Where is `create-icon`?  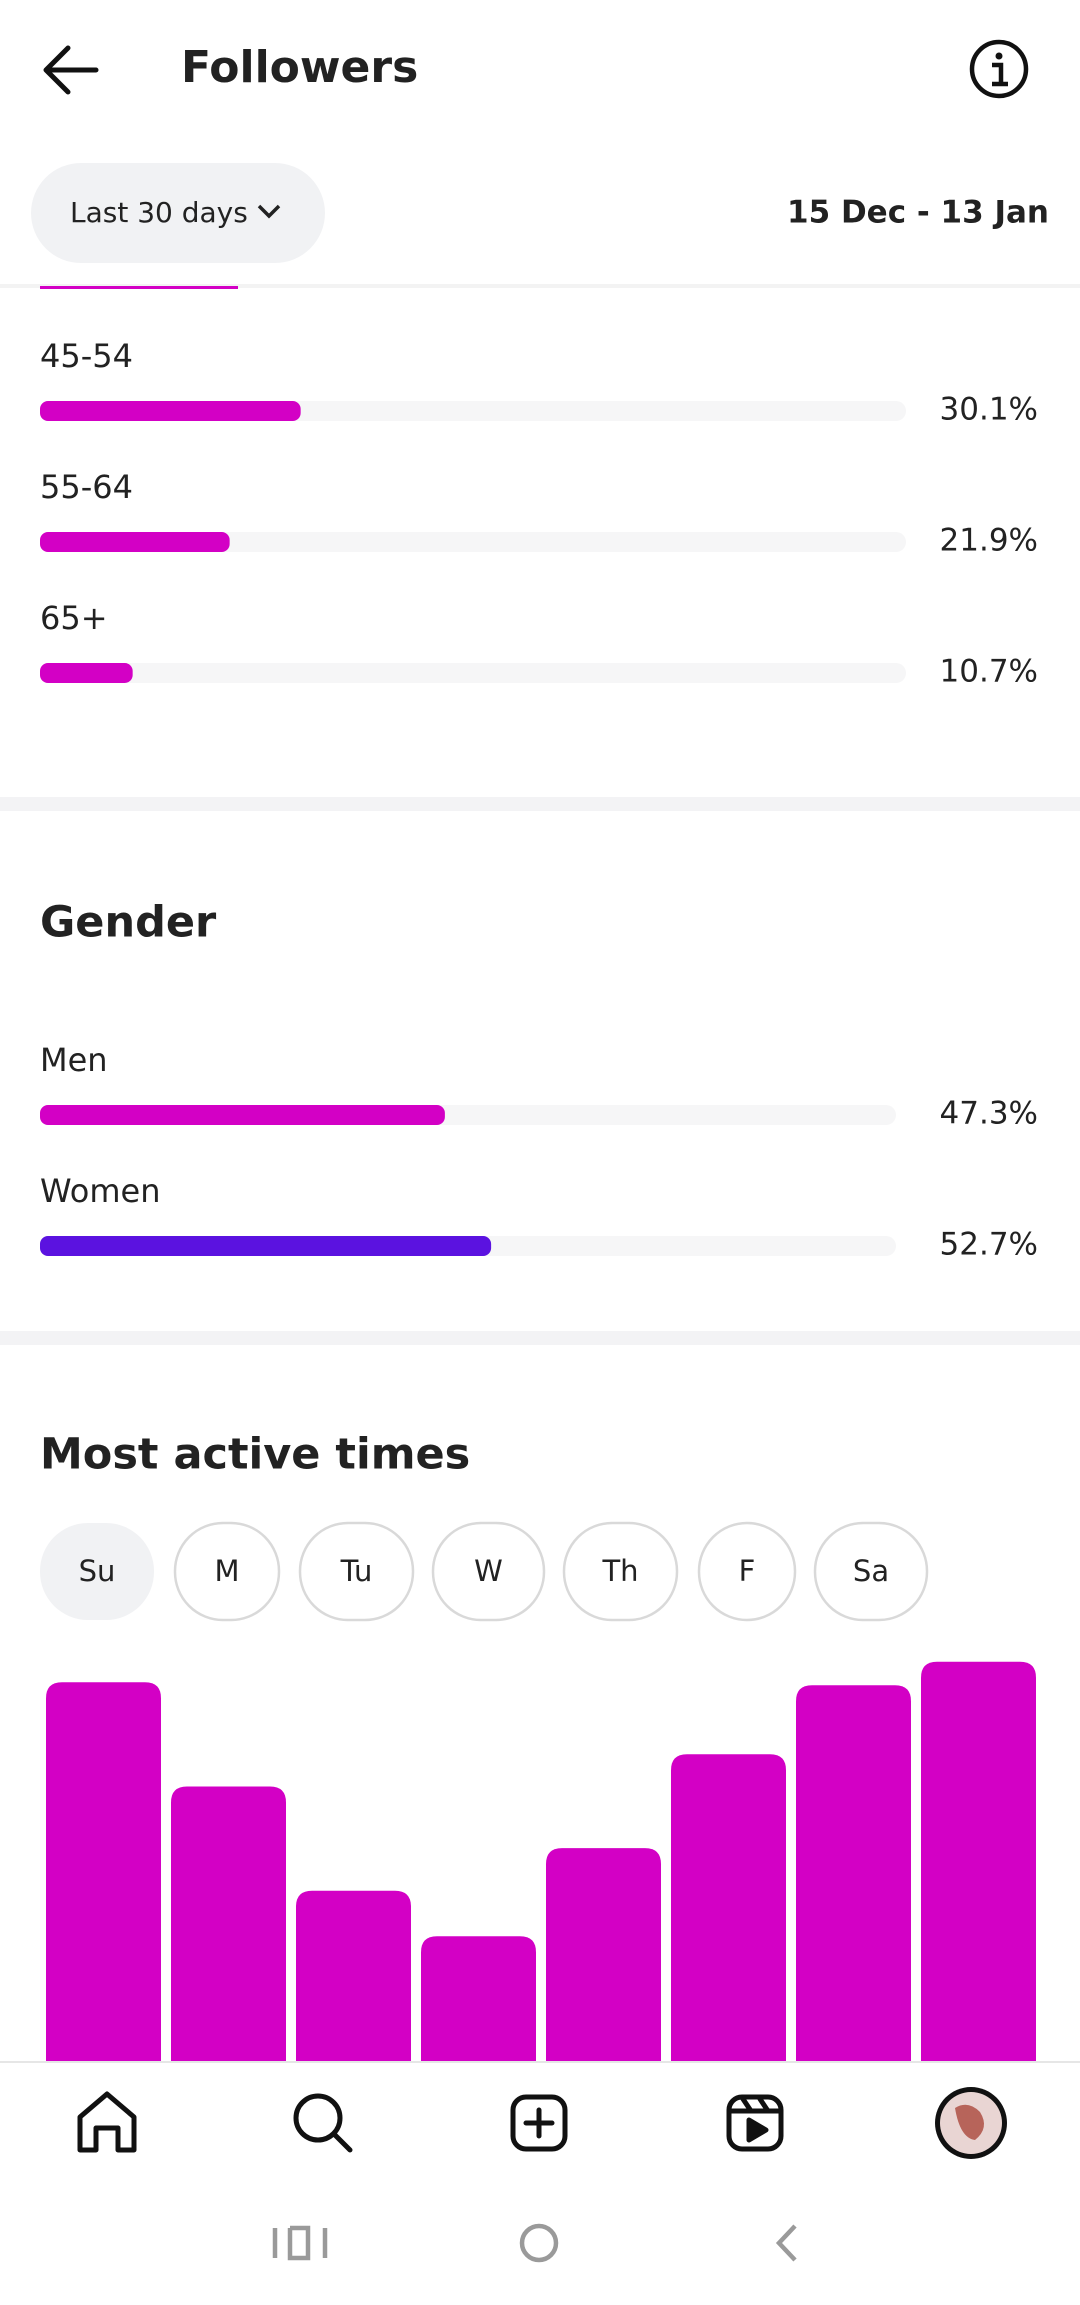
create-icon is located at coordinates (539, 2123).